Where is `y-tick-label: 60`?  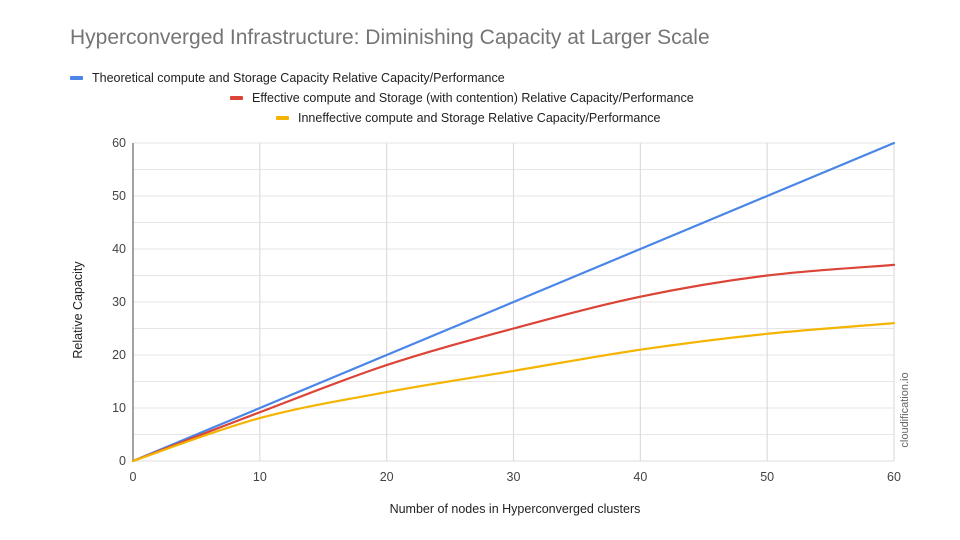
y-tick-label: 60 is located at coordinates (119, 143).